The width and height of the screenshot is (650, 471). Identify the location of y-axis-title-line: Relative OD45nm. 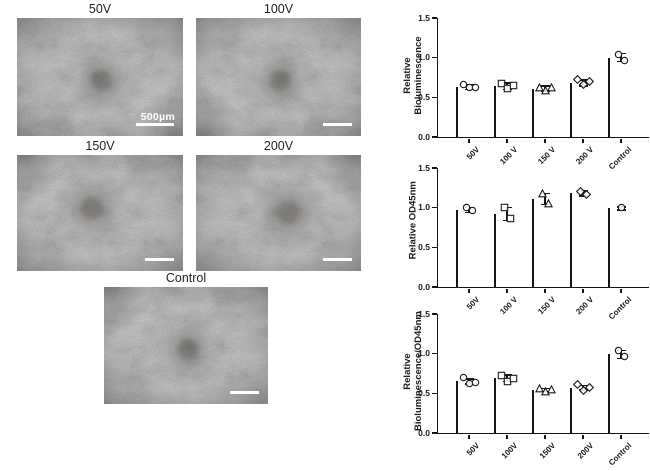
(413, 220).